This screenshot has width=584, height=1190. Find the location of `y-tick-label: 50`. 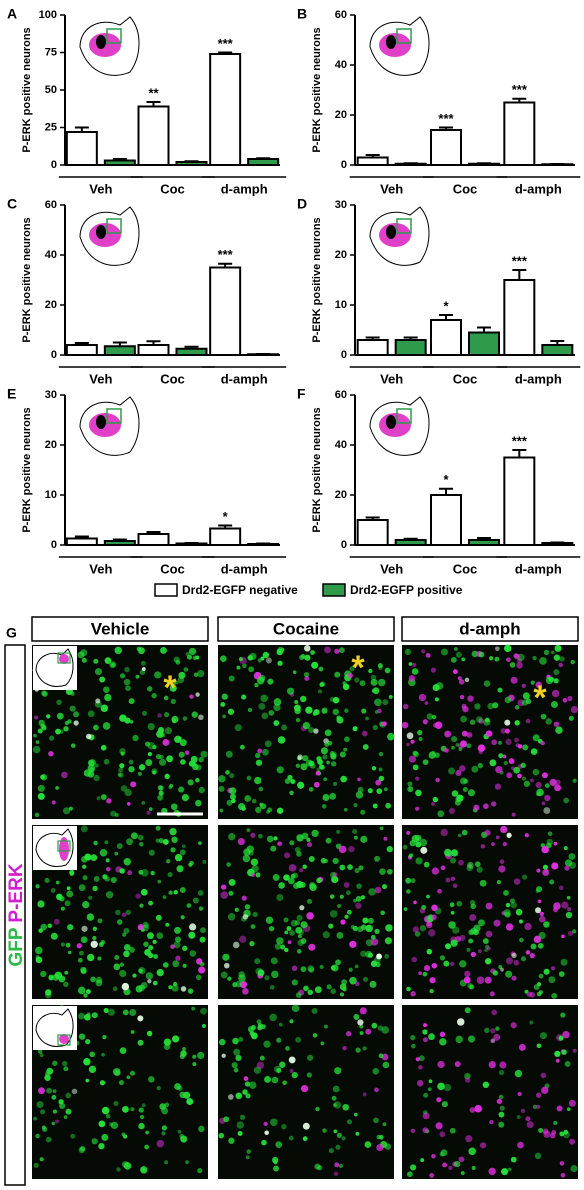

y-tick-label: 50 is located at coordinates (51, 90).